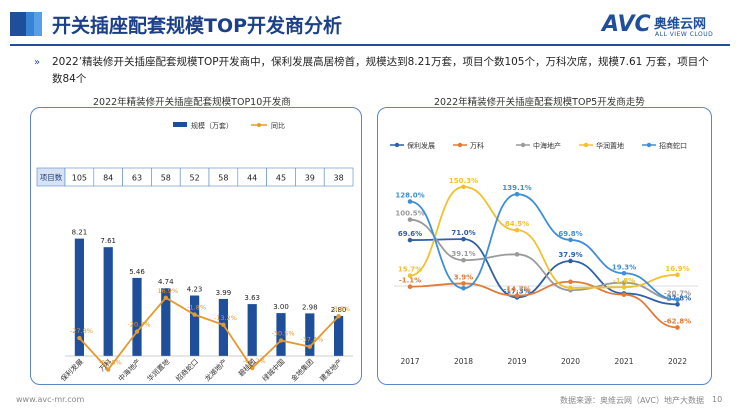 The image size is (740, 417). I want to click on x-tick-label: 2021, so click(623, 361).